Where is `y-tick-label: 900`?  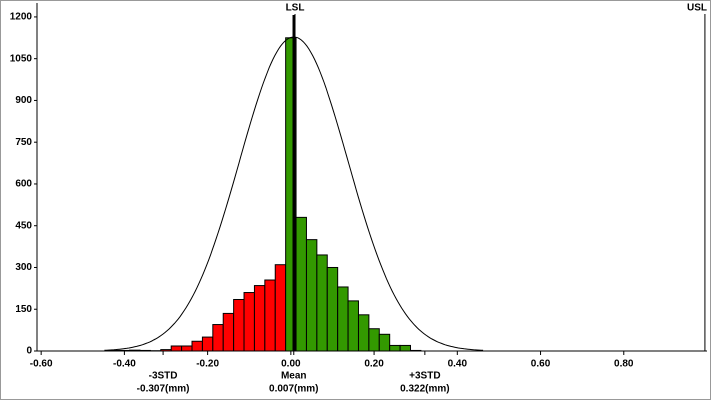 y-tick-label: 900 is located at coordinates (23, 100).